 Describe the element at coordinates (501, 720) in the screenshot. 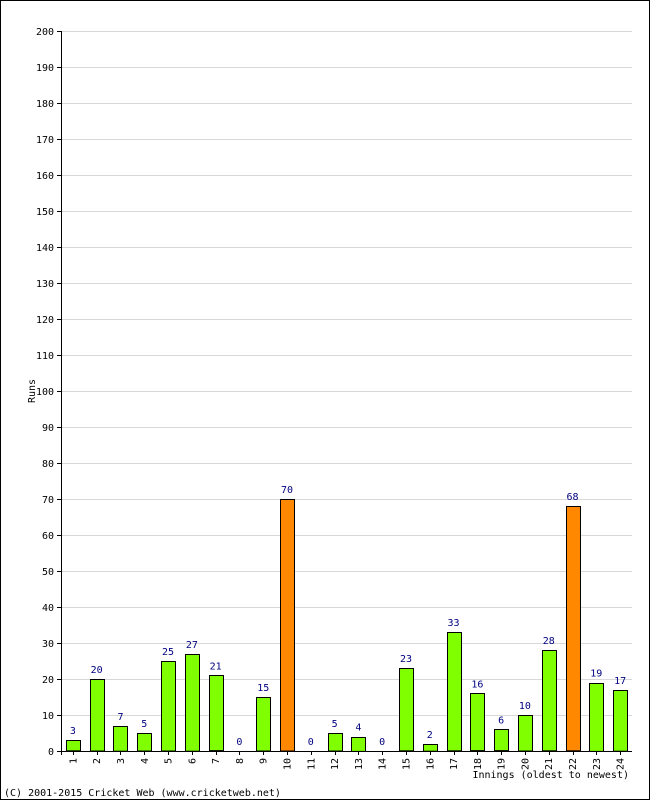

I see `data-label: 6` at that location.